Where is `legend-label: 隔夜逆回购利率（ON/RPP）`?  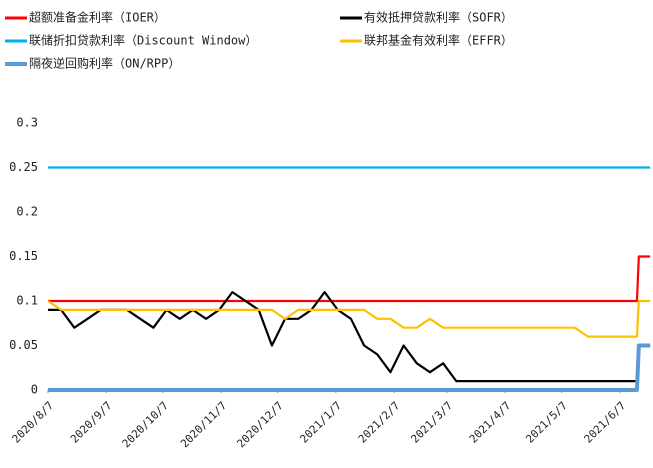
legend-label: 隔夜逆回购利率（ON/RPP） is located at coordinates (104, 63).